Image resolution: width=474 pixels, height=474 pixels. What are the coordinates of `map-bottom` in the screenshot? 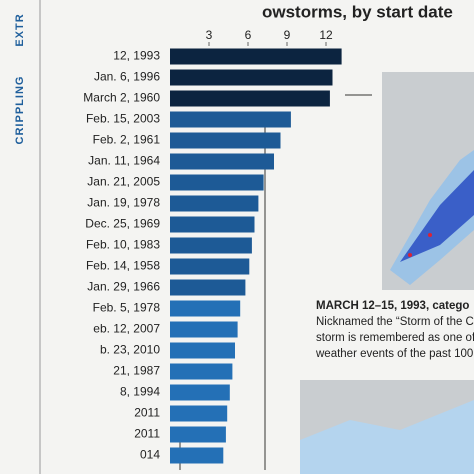 It's located at (387, 427).